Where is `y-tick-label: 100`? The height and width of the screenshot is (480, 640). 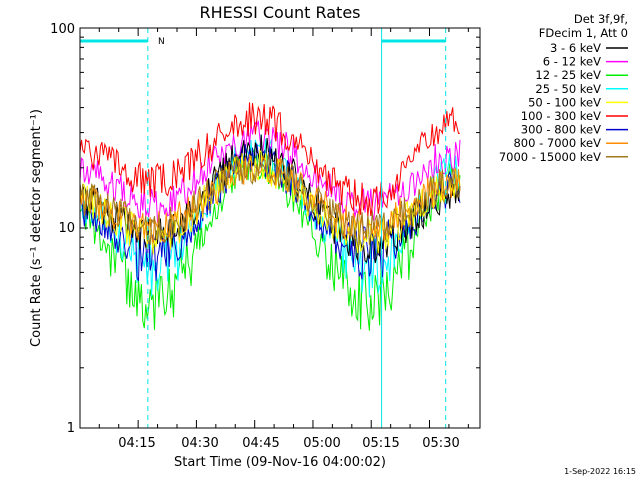 y-tick-label: 100 is located at coordinates (62, 29).